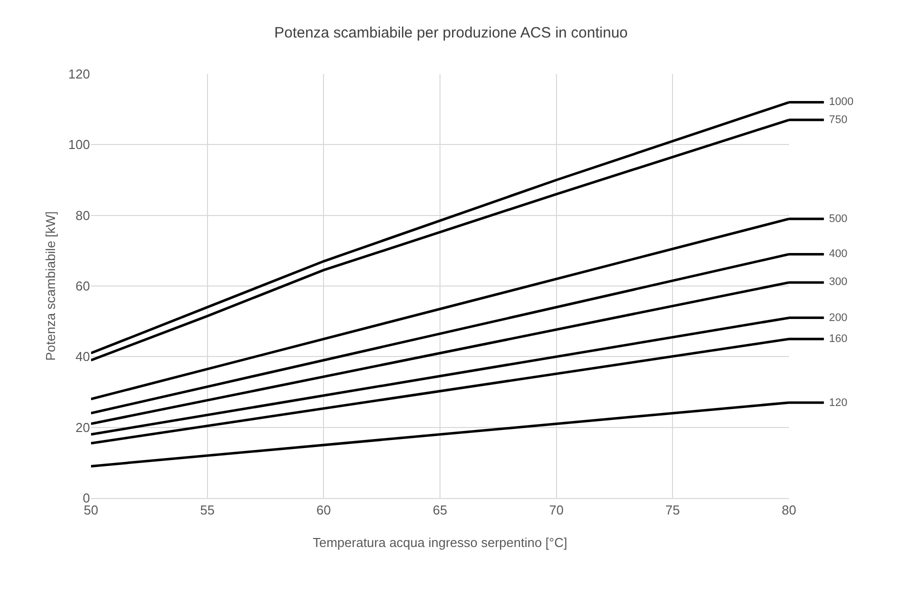 This screenshot has height=600, width=902. I want to click on y-tick-label: 120, so click(79, 74).